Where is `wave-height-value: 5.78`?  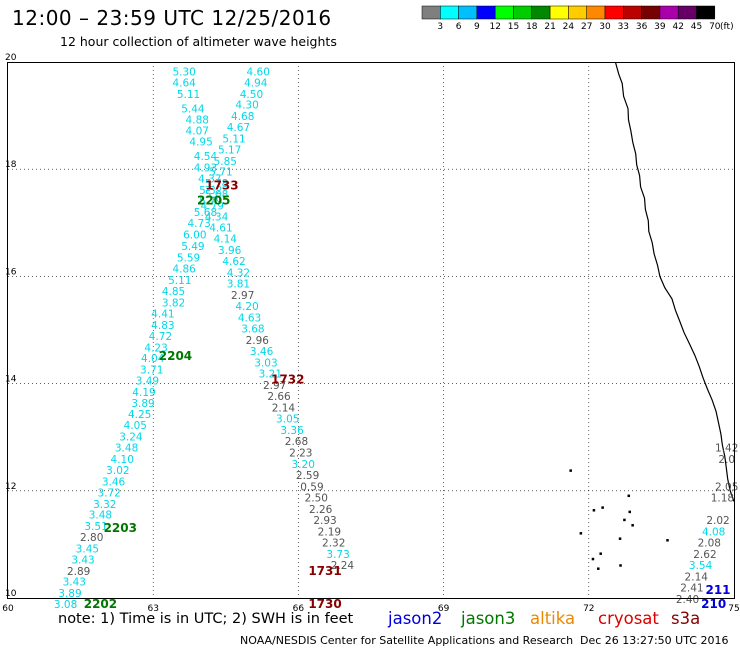 wave-height-value: 5.78 is located at coordinates (216, 184).